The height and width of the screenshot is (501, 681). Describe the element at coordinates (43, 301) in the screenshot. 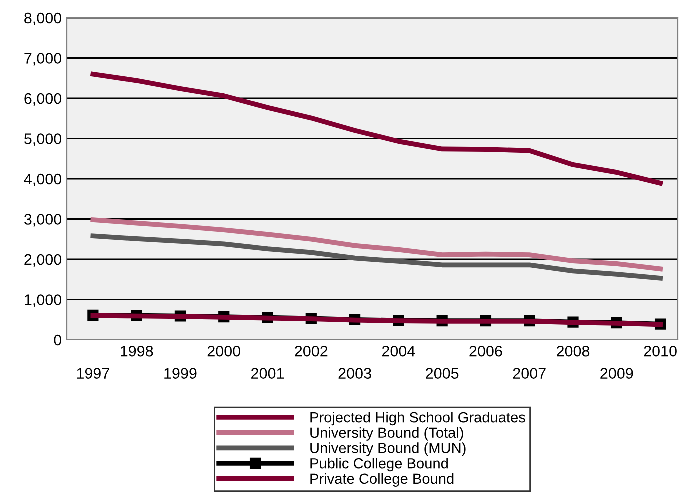

I see `y-tick-label: 1,000` at that location.